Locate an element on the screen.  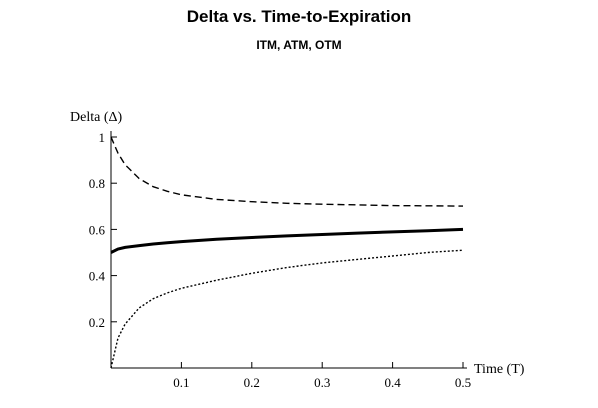
y-axis-label: Delta (Δ) is located at coordinates (96, 117).